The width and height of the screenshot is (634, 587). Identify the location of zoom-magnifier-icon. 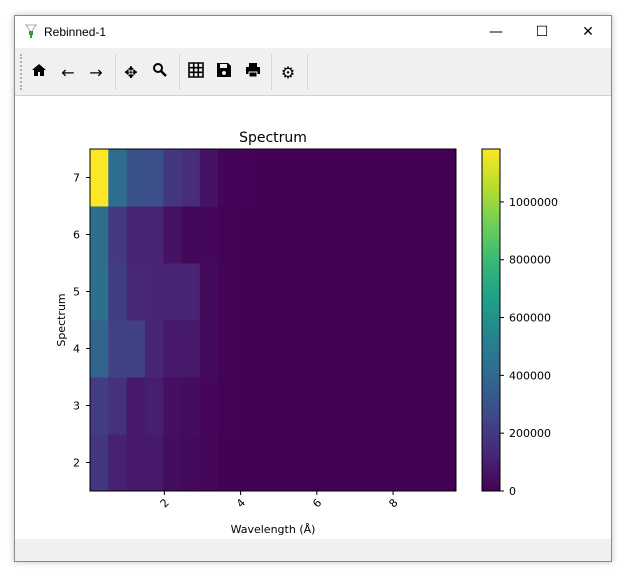
(160, 73).